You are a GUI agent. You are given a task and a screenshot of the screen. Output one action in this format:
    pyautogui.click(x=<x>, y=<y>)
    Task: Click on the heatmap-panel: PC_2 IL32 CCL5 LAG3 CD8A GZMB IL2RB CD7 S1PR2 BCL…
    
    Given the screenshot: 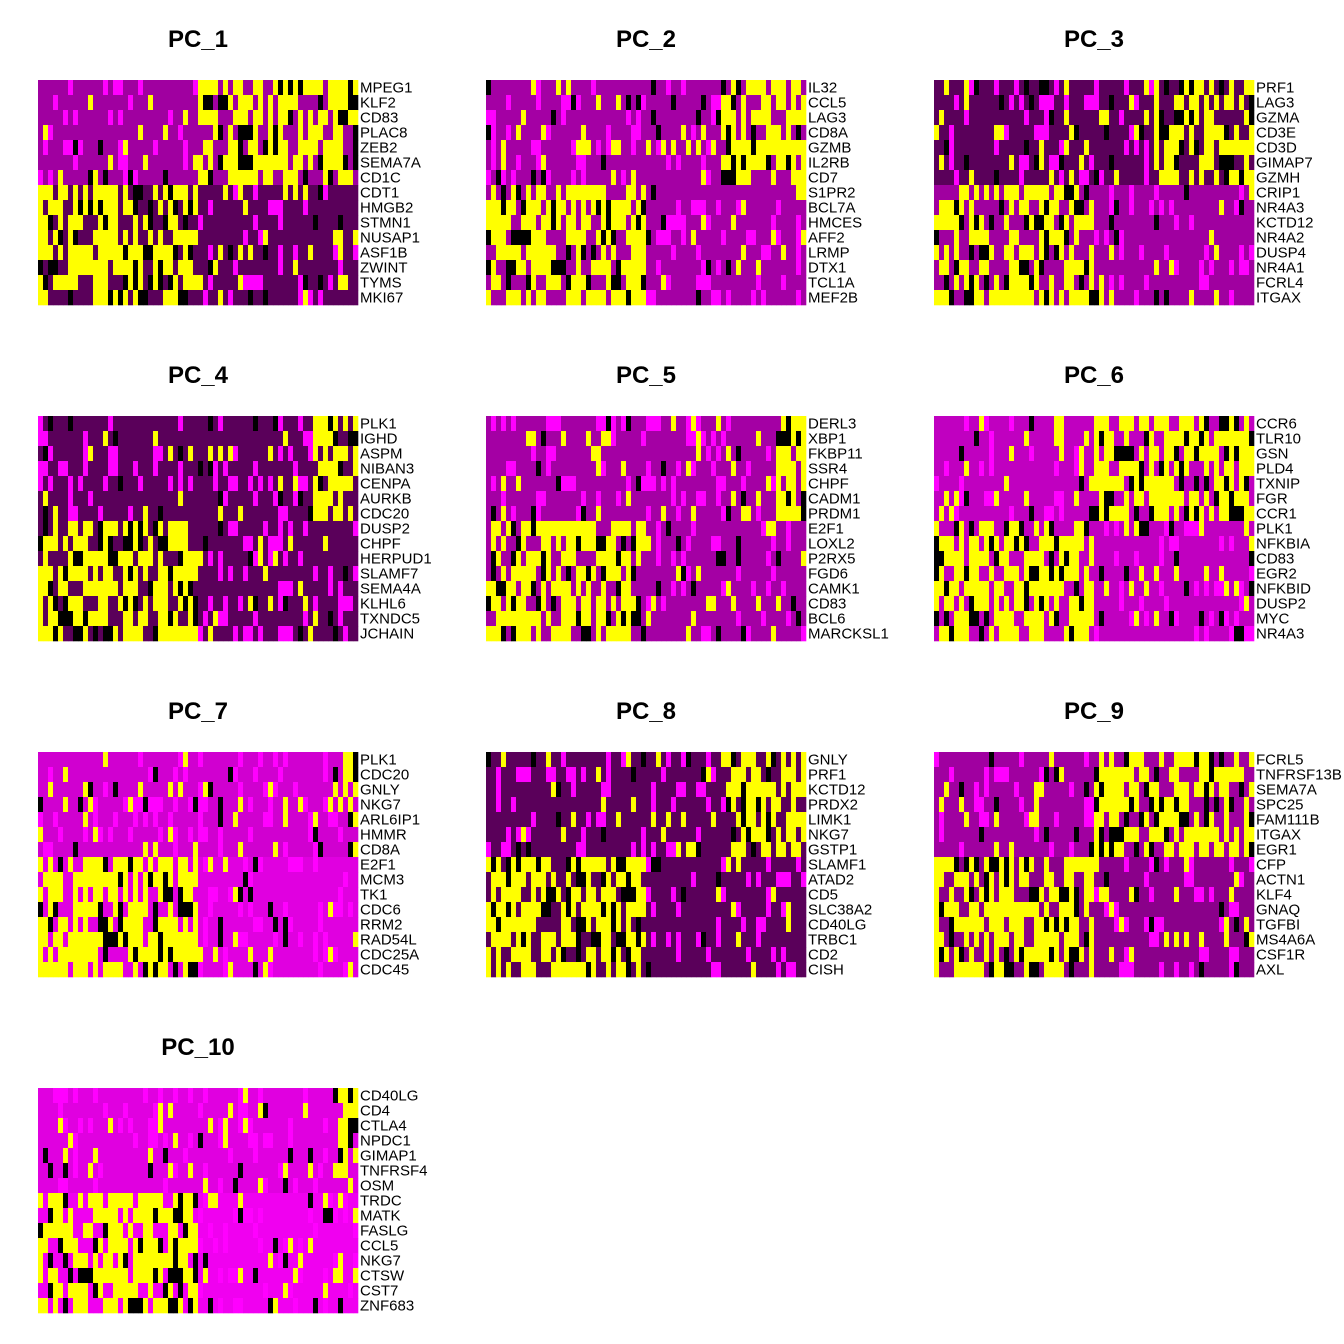 What is the action you would take?
    pyautogui.click(x=672, y=168)
    